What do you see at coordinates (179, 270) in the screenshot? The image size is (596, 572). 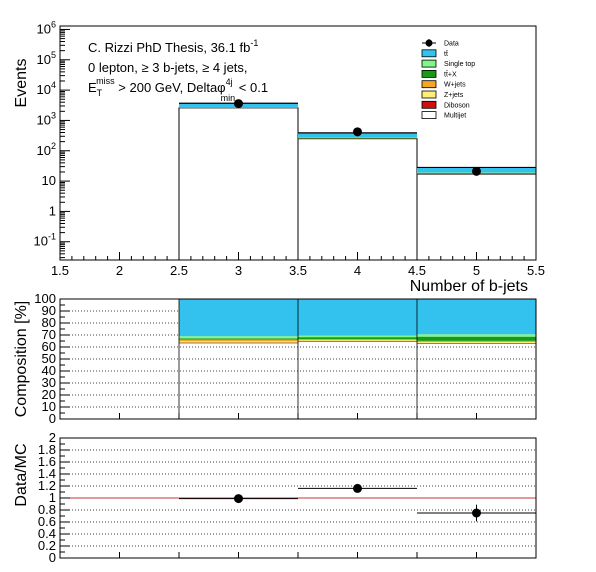 I see `x-tick-label: 2.5` at bounding box center [179, 270].